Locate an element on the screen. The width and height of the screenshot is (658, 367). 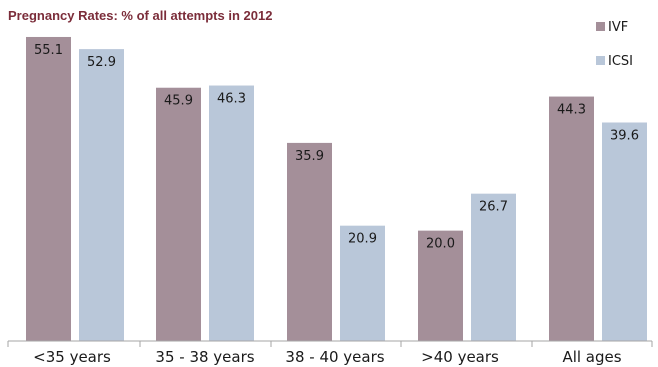
data-label-ivf-0: 55.1 is located at coordinates (48, 50).